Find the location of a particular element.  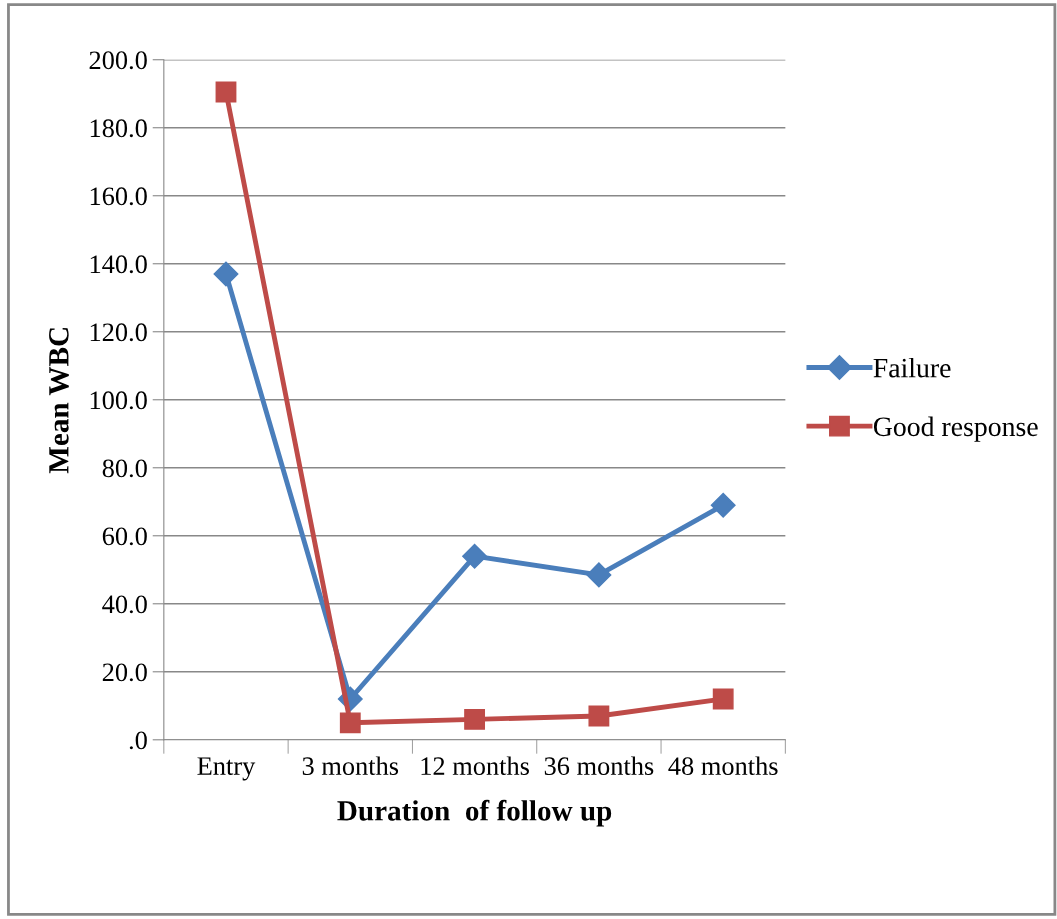

legend-label: Good response is located at coordinates (955, 429).